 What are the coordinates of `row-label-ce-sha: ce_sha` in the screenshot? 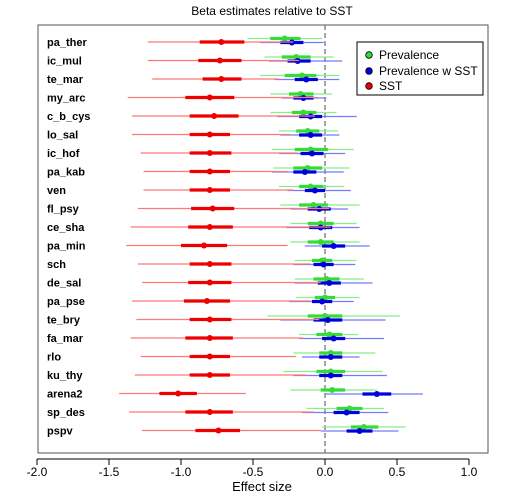 It's located at (66, 228).